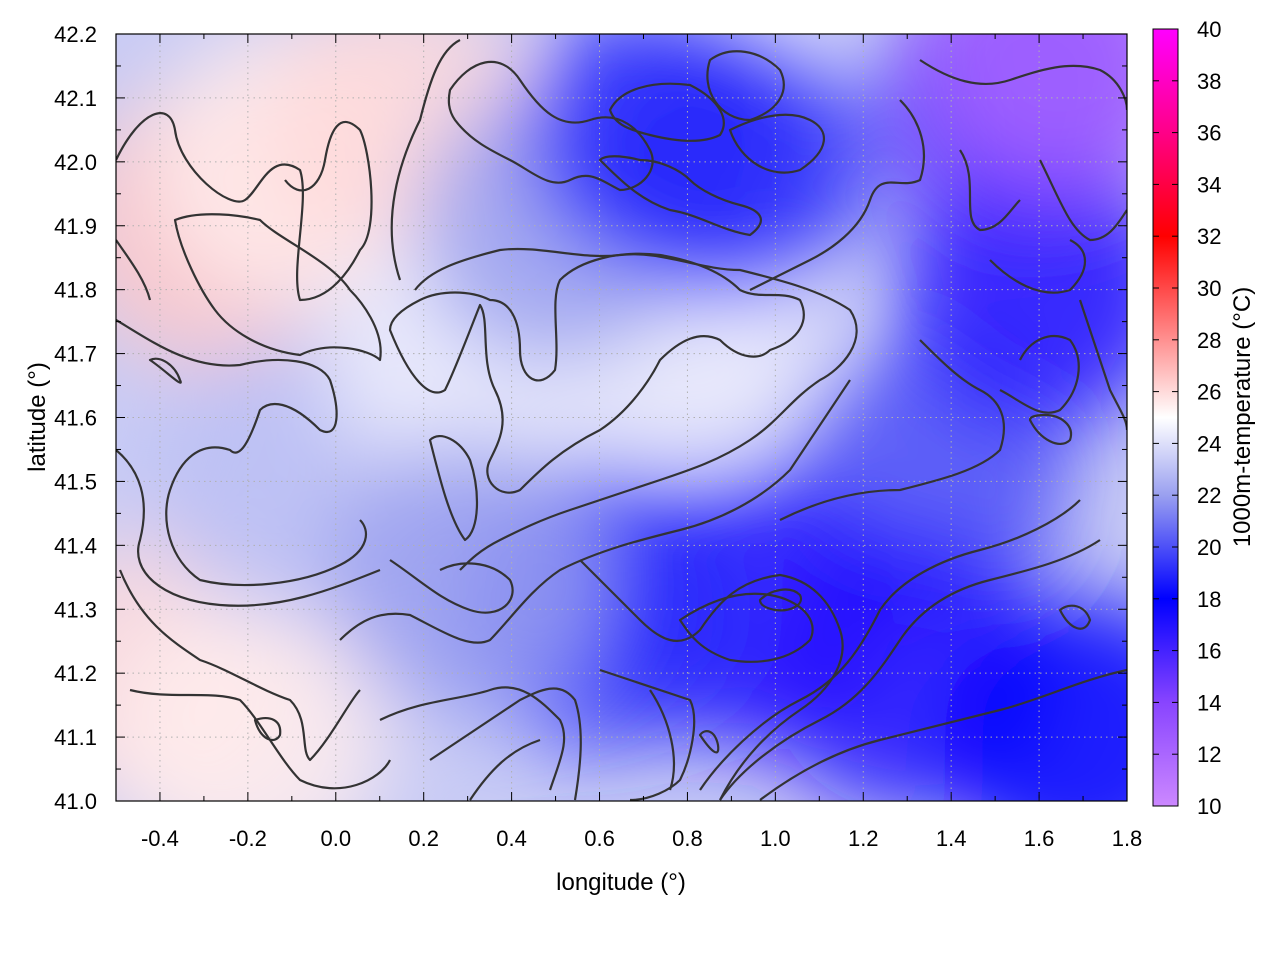 The width and height of the screenshot is (1280, 960). What do you see at coordinates (75, 226) in the screenshot?
I see `y-tick-label: 41.9` at bounding box center [75, 226].